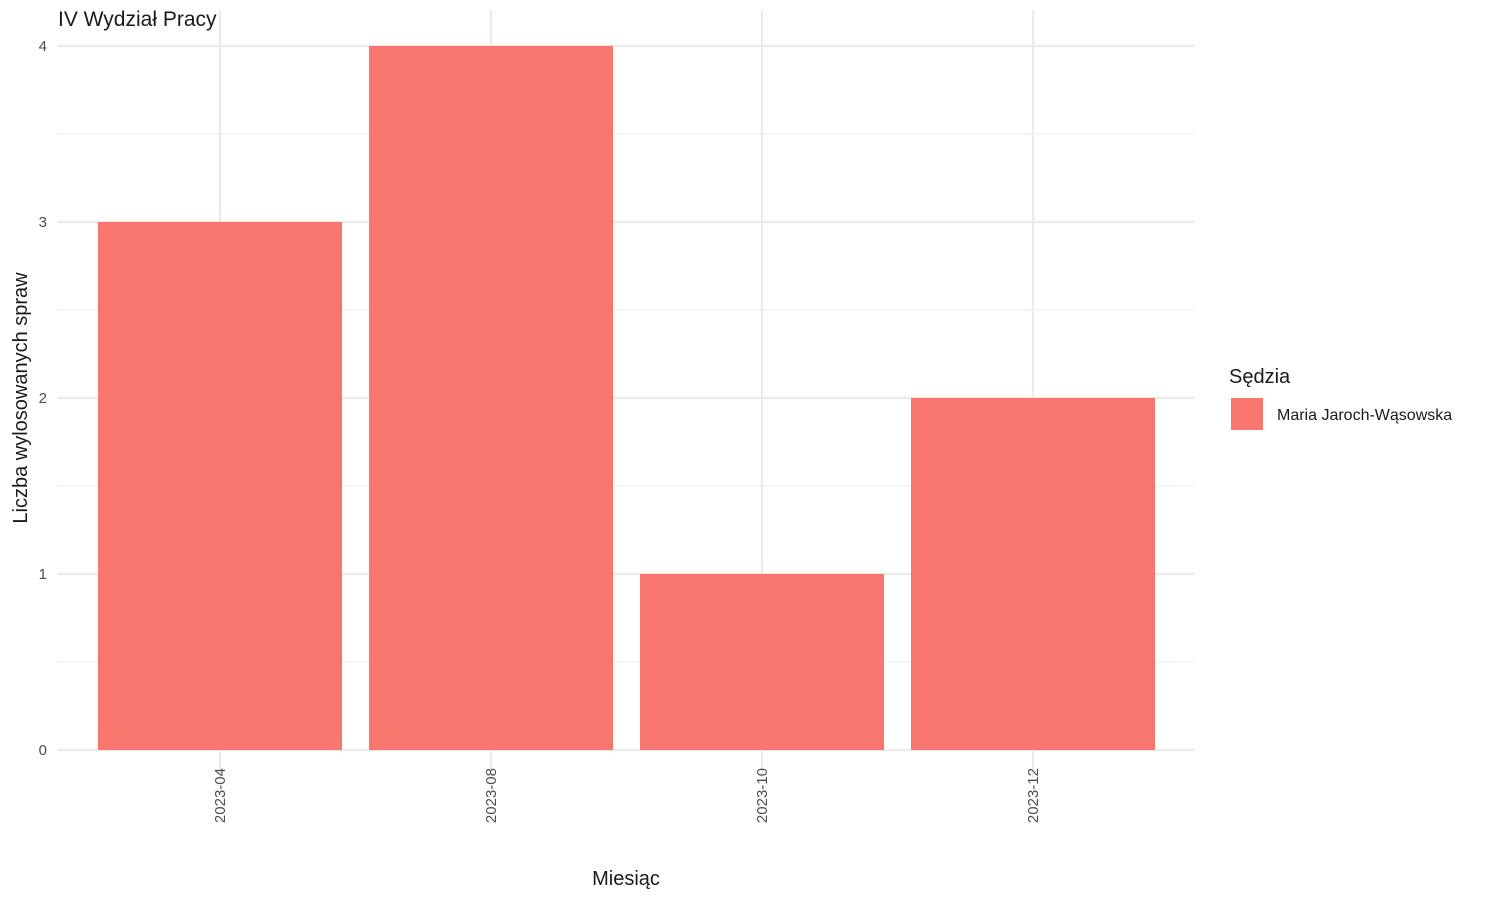 The image size is (1500, 900). Describe the element at coordinates (626, 879) in the screenshot. I see `x-axis-label: Miesiąc` at that location.